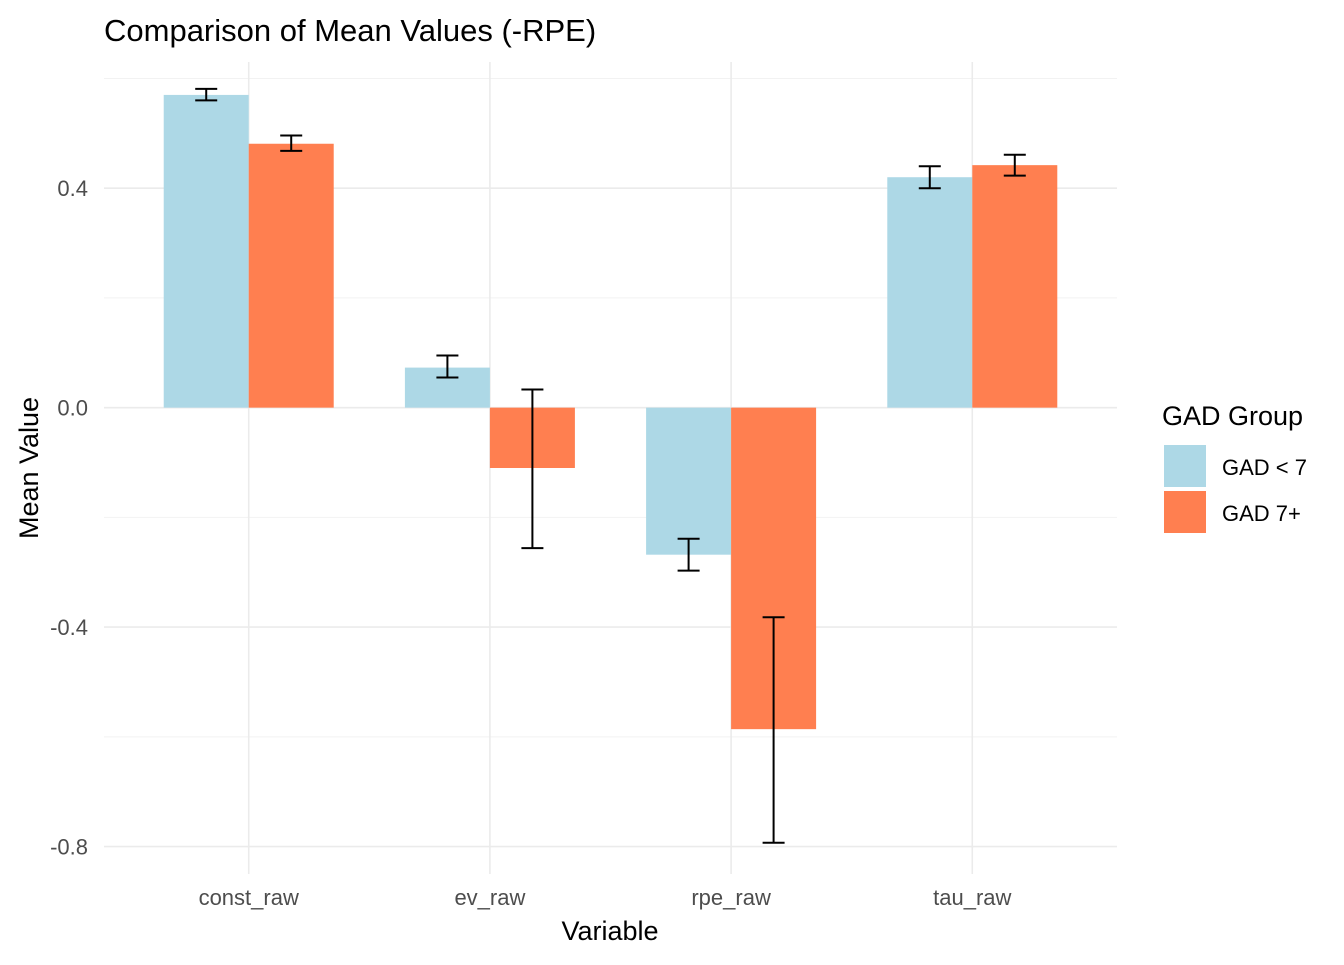  What do you see at coordinates (72, 408) in the screenshot?
I see `y-tick-label: 0.0` at bounding box center [72, 408].